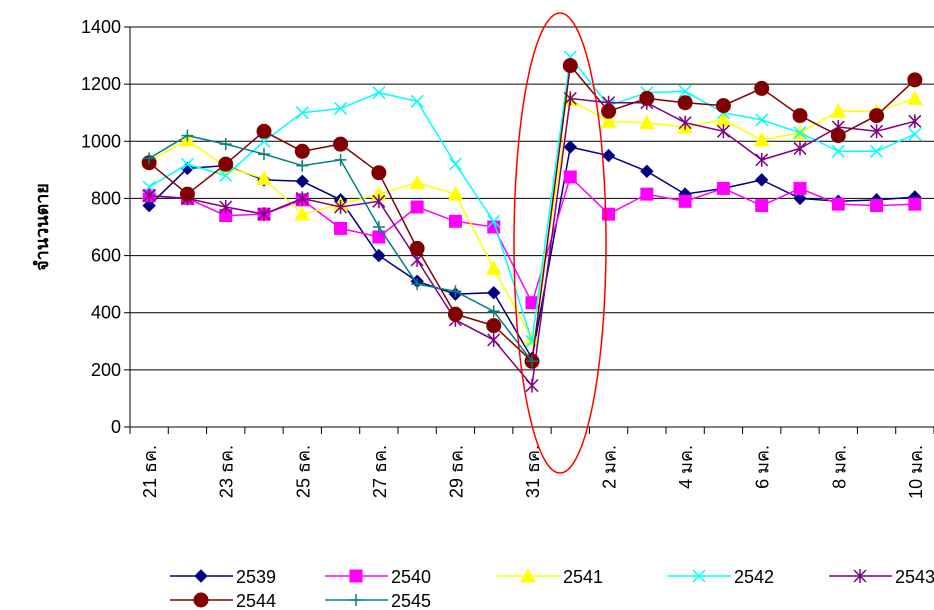  What do you see at coordinates (256, 600) in the screenshot?
I see `legend-label: 2544` at bounding box center [256, 600].